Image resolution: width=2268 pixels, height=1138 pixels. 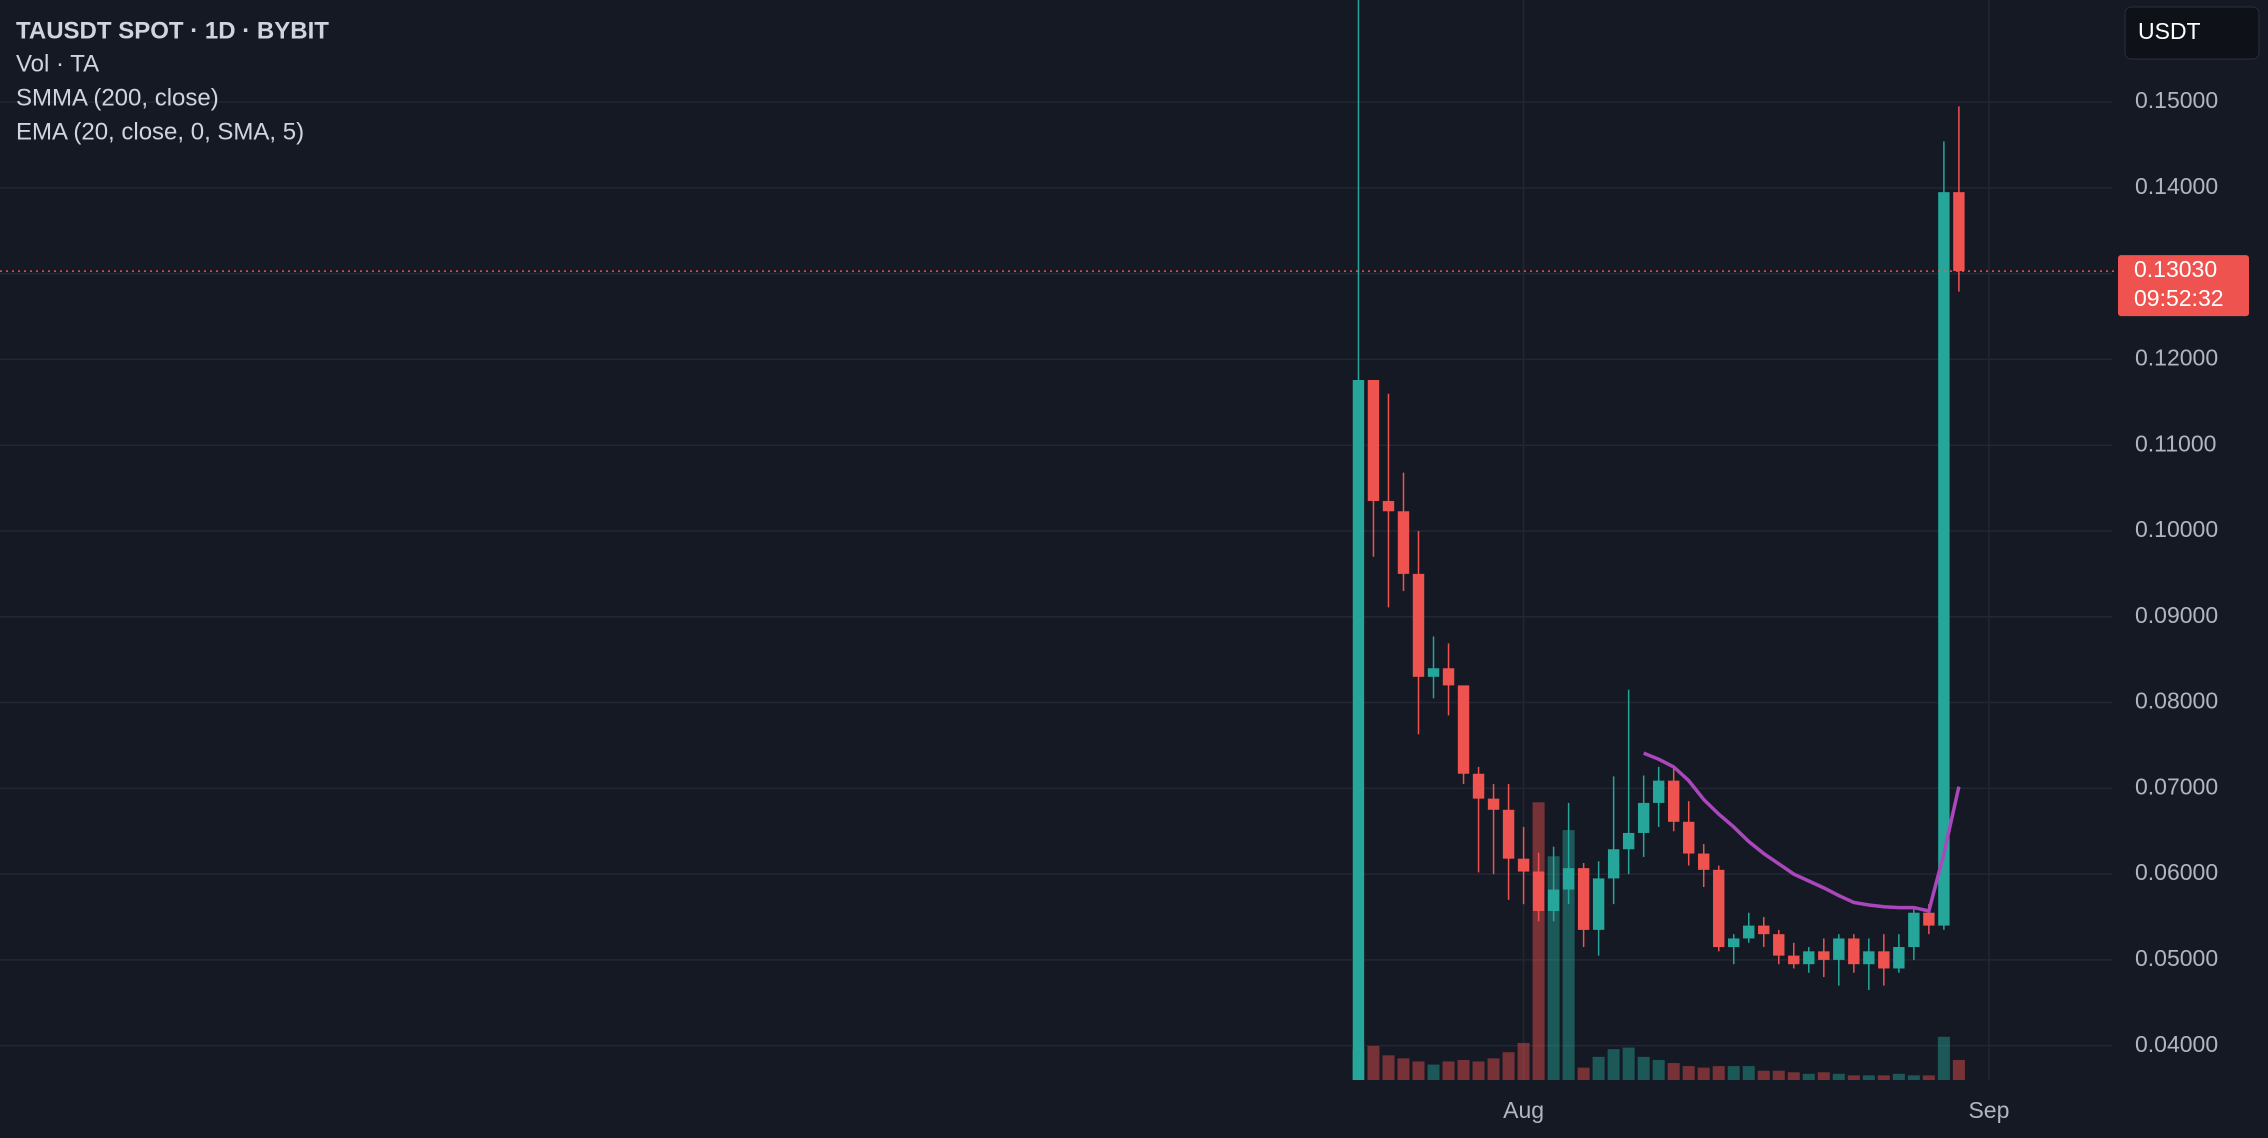 What do you see at coordinates (2169, 31) in the screenshot?
I see `currency-label: USDT` at bounding box center [2169, 31].